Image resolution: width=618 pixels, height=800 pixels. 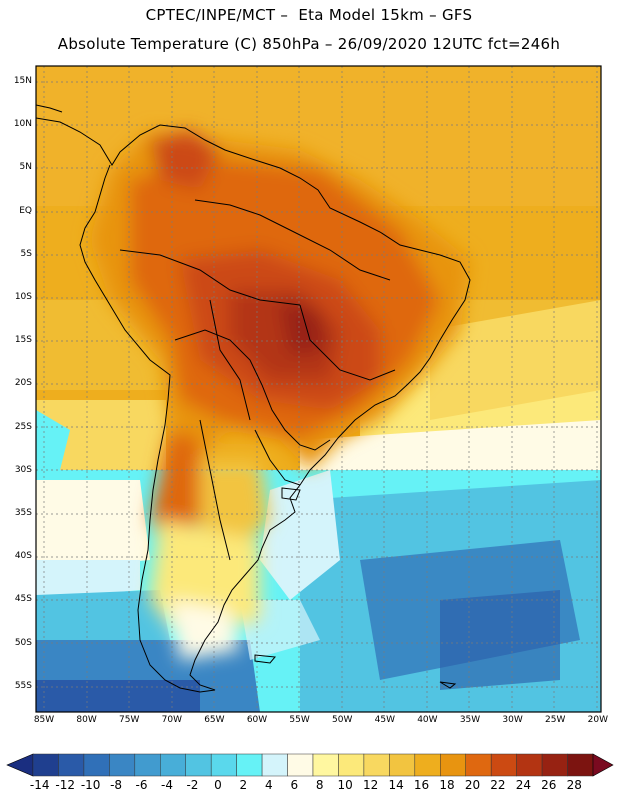 I want to click on colorbar-tick-label: 8, so click(x=319, y=785).